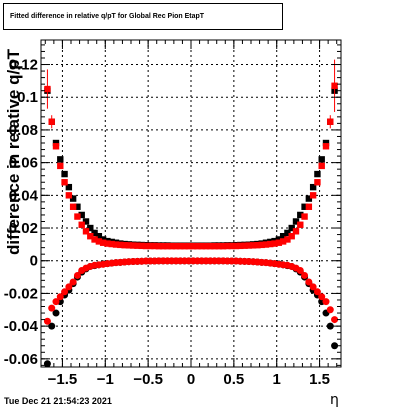 This screenshot has height=409, width=400. I want to click on y-tick-label: 0.1, so click(27, 97).